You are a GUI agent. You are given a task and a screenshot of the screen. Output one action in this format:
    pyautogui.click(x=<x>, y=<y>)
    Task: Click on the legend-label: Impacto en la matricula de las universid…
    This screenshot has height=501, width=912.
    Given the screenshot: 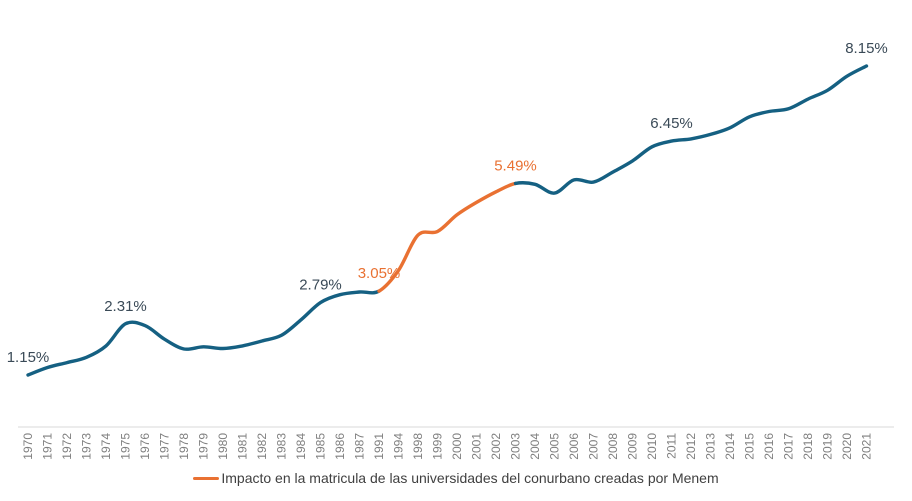 What is the action you would take?
    pyautogui.click(x=470, y=478)
    